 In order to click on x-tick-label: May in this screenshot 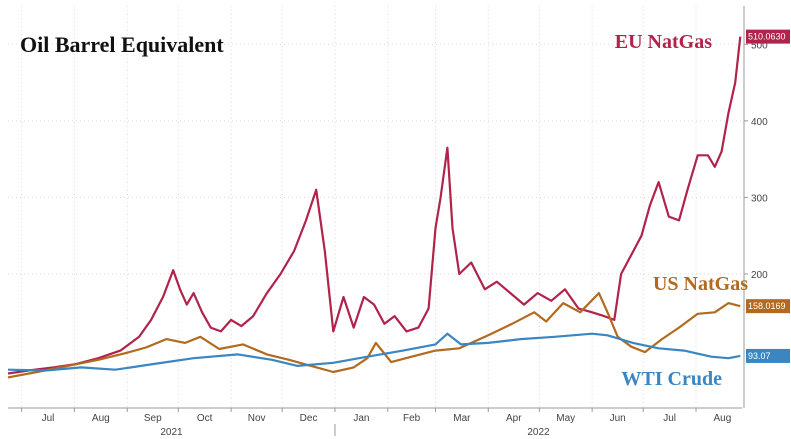, I will do `click(565, 418)`.